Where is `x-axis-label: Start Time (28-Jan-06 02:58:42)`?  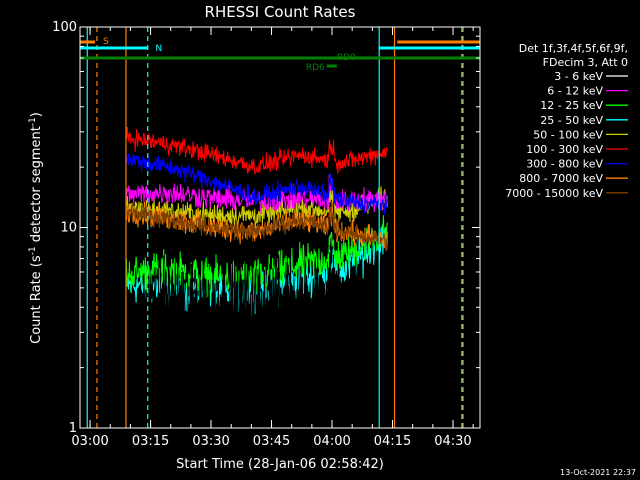
x-axis-label: Start Time (28-Jan-06 02:58:42) is located at coordinates (280, 464).